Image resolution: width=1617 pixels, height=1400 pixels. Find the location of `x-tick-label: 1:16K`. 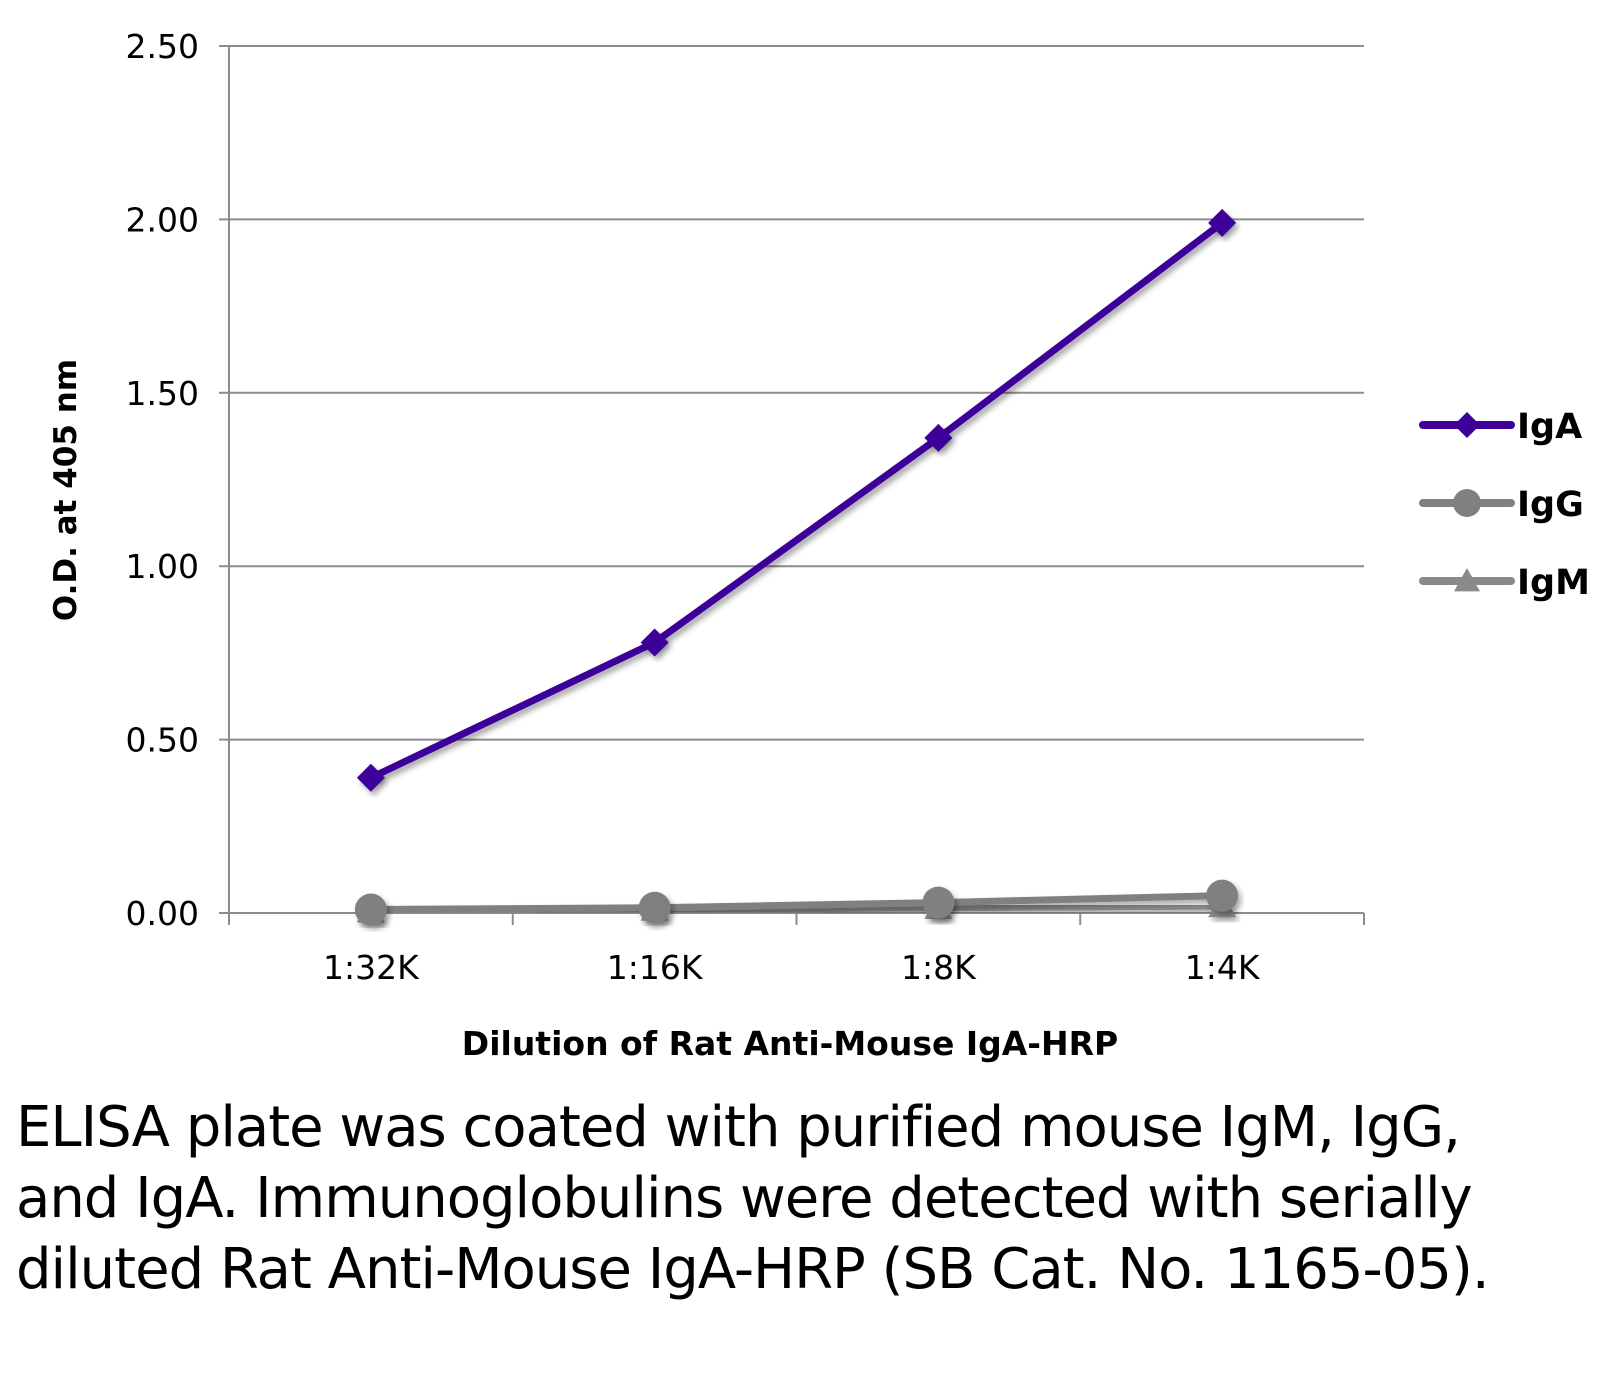

x-tick-label: 1:16K is located at coordinates (655, 967).